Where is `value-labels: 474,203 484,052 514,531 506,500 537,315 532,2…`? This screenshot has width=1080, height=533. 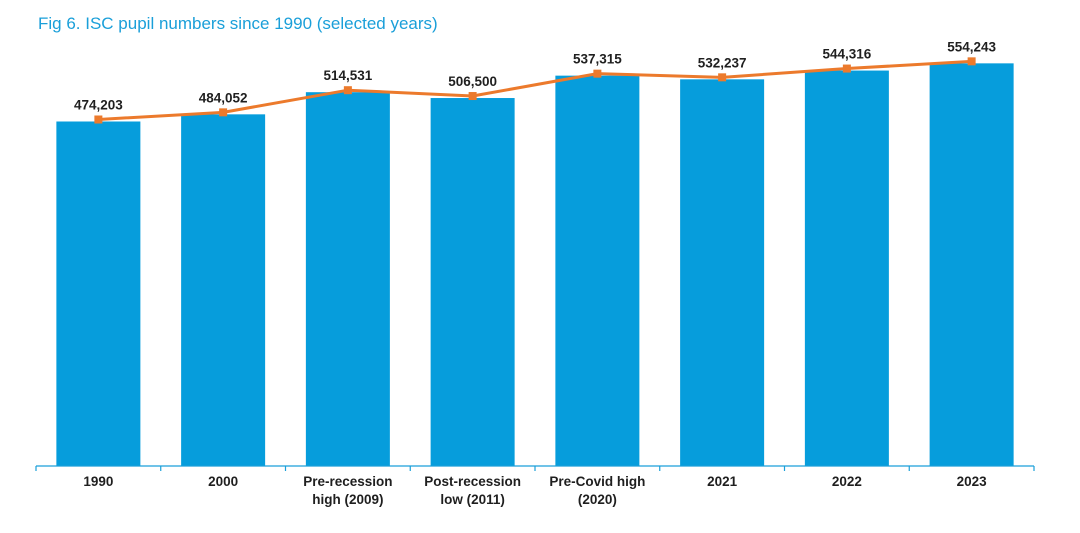 value-labels: 474,203 484,052 514,531 506,500 537,315 532,2… is located at coordinates (535, 75).